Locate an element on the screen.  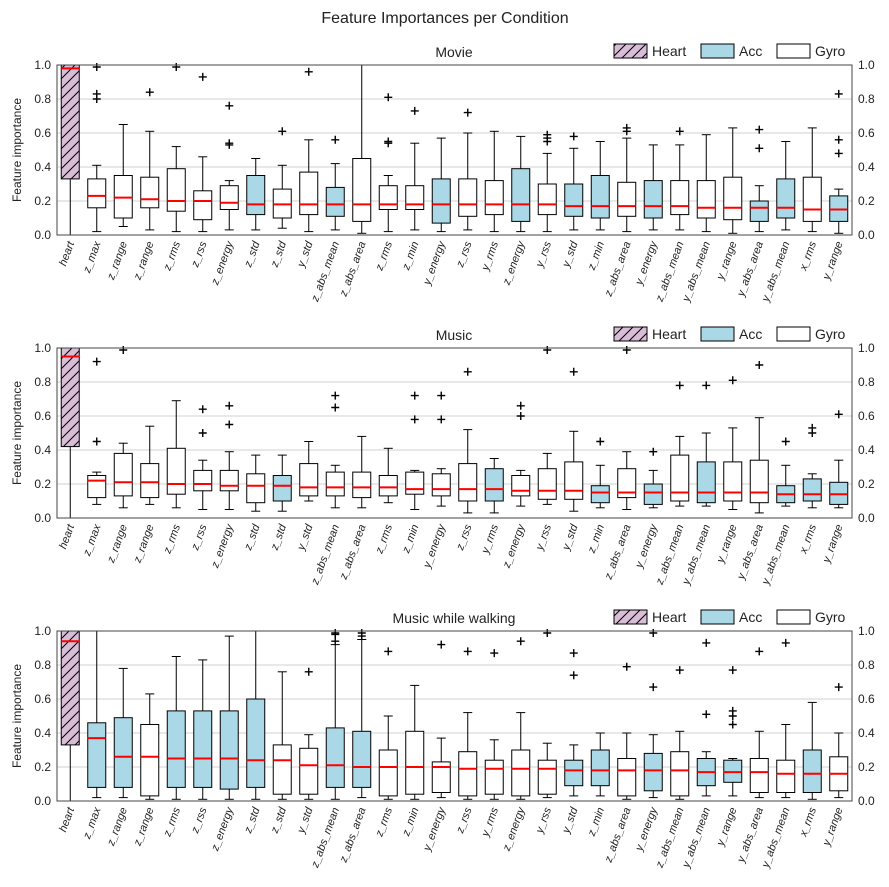
y-tick-label-right: 0.8 is located at coordinates (866, 99).